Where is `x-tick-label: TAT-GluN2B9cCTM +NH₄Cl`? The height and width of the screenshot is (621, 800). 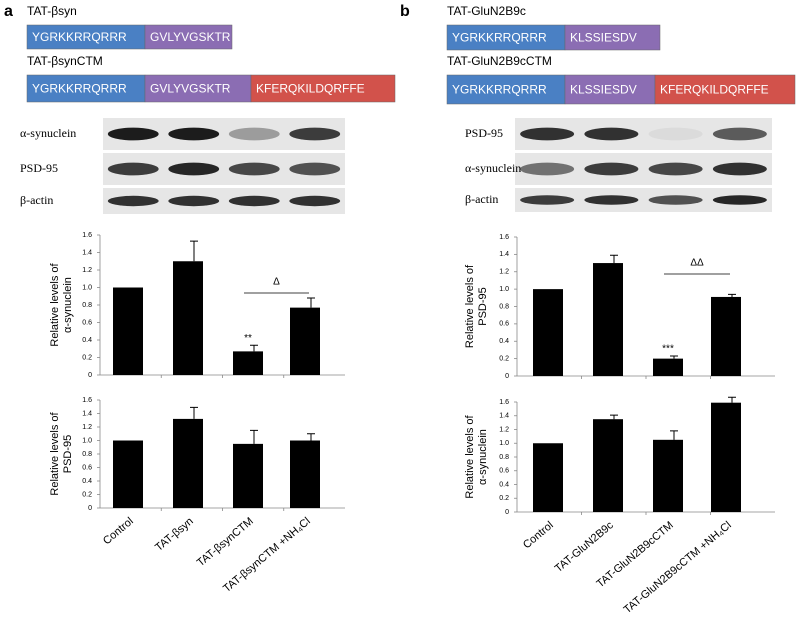 x-tick-label: TAT-GluN2B9cCTM +NH₄Cl is located at coordinates (678, 567).